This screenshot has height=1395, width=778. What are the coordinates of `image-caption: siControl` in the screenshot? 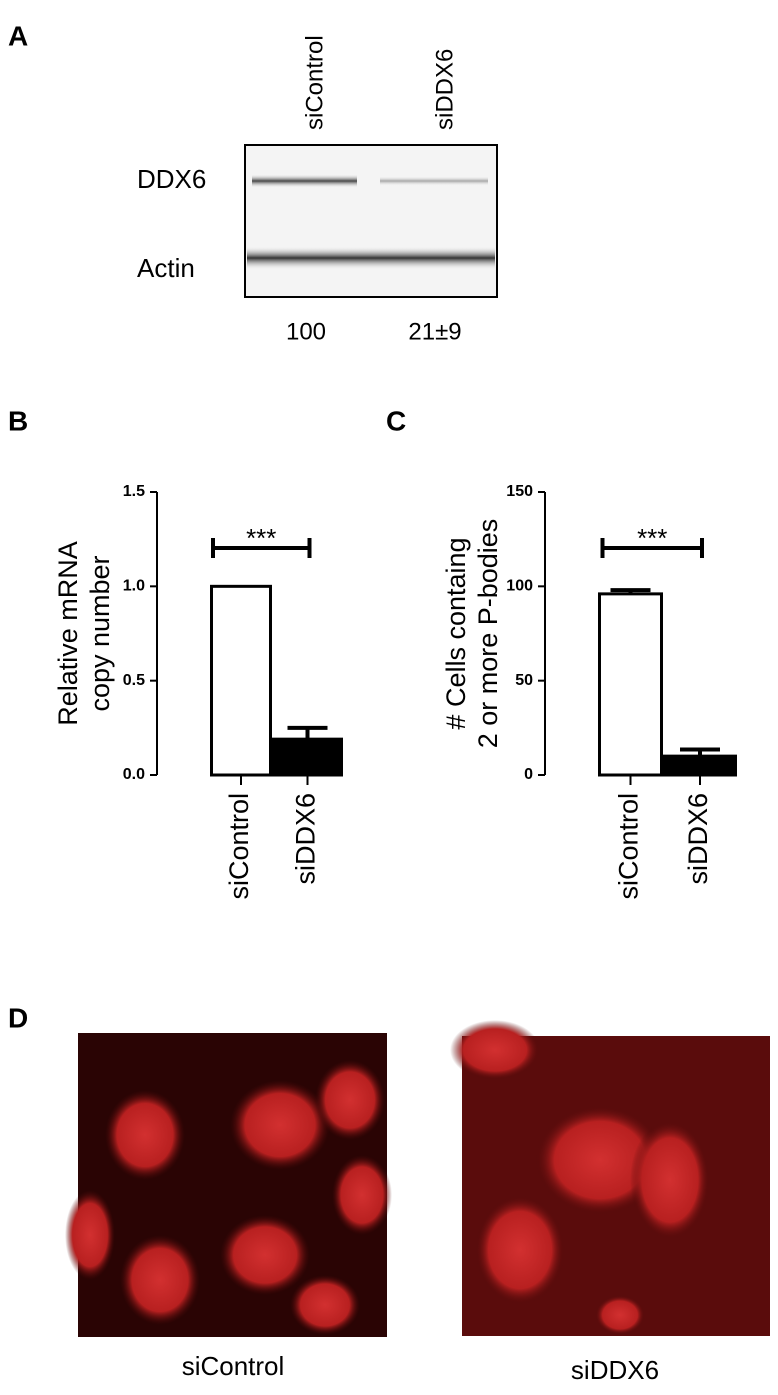 It's located at (233, 1366).